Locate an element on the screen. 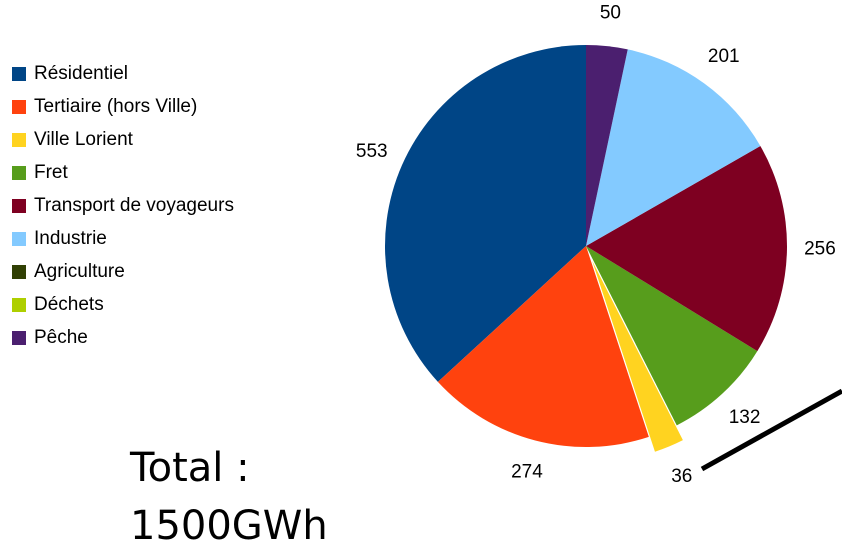 The height and width of the screenshot is (547, 842). data-label: 274 is located at coordinates (527, 471).